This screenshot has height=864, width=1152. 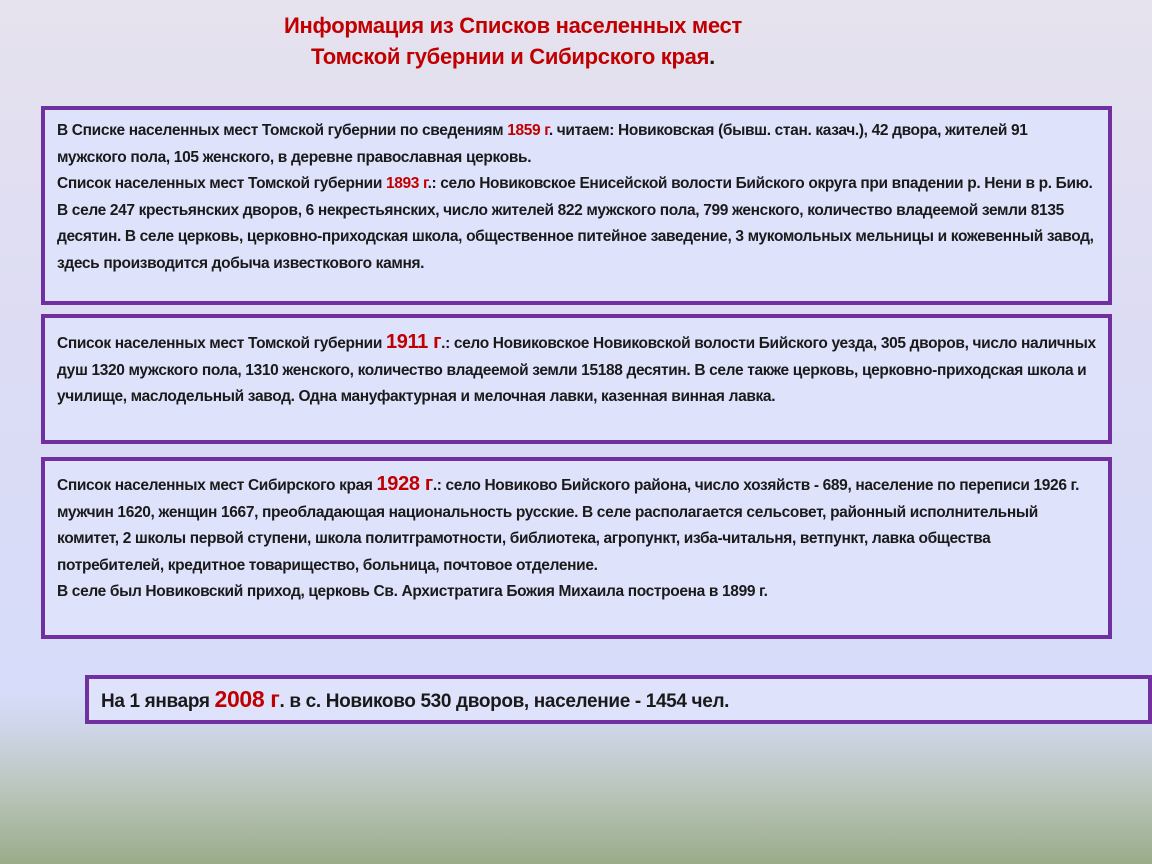 I want to click on year-1859: 1859 г, so click(x=528, y=130).